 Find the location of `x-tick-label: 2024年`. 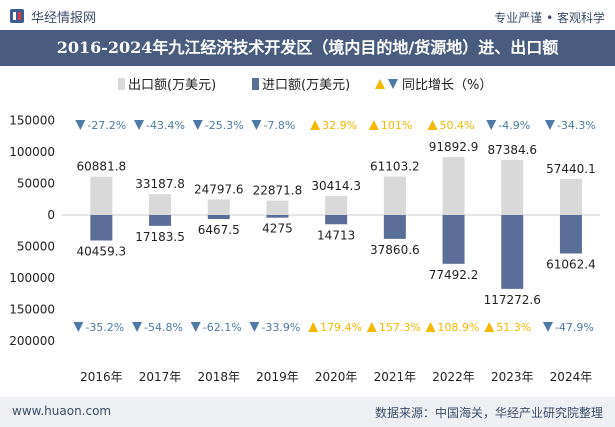

x-tick-label: 2024年 is located at coordinates (571, 377).